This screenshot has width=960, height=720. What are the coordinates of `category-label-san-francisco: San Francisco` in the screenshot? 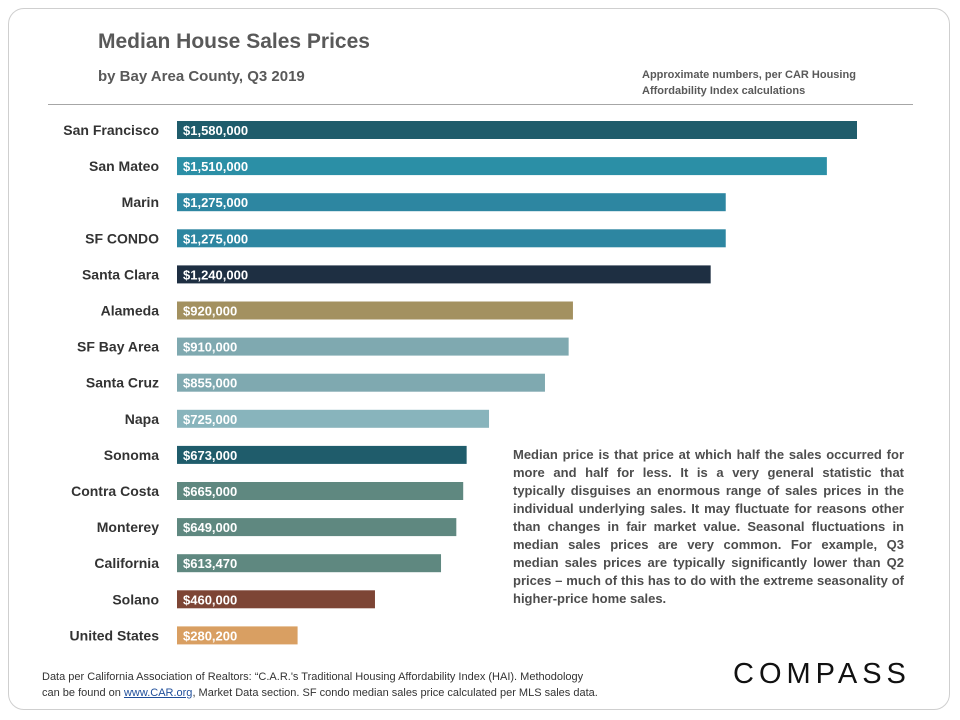 It's located at (111, 130).